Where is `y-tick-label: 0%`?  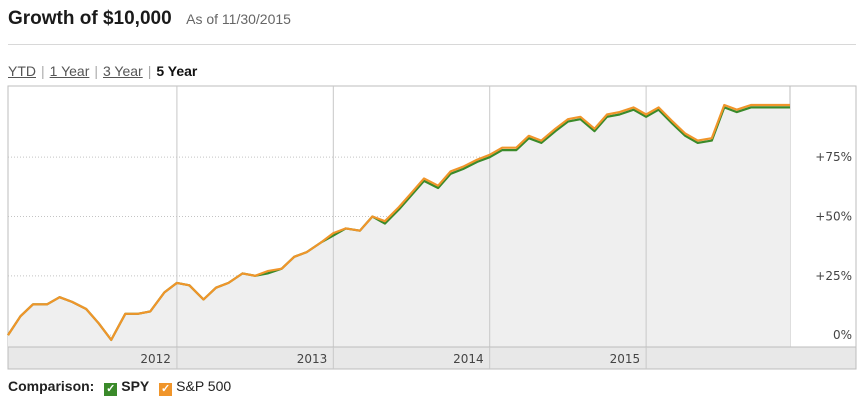
y-tick-label: 0% is located at coordinates (842, 335).